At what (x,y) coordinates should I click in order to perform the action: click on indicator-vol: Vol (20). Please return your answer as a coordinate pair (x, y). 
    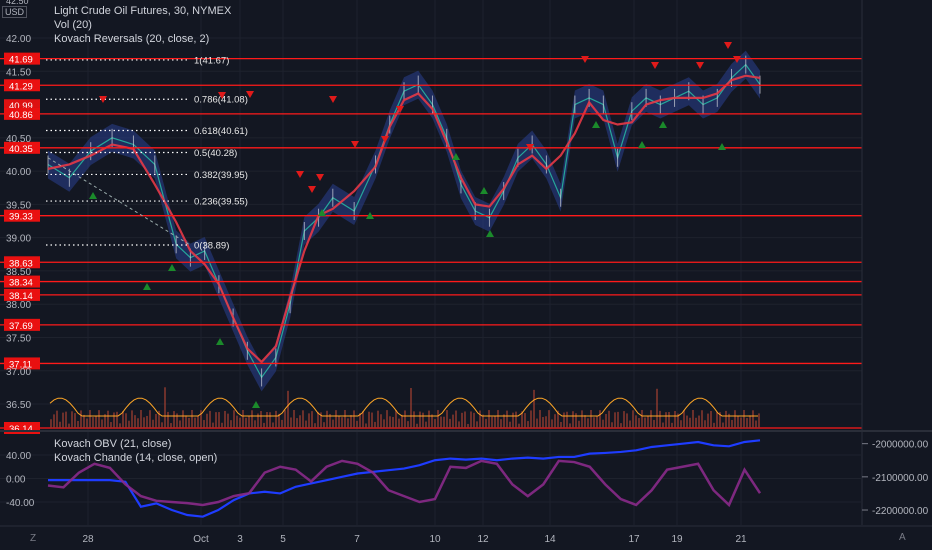
    Looking at the image, I should click on (73, 25).